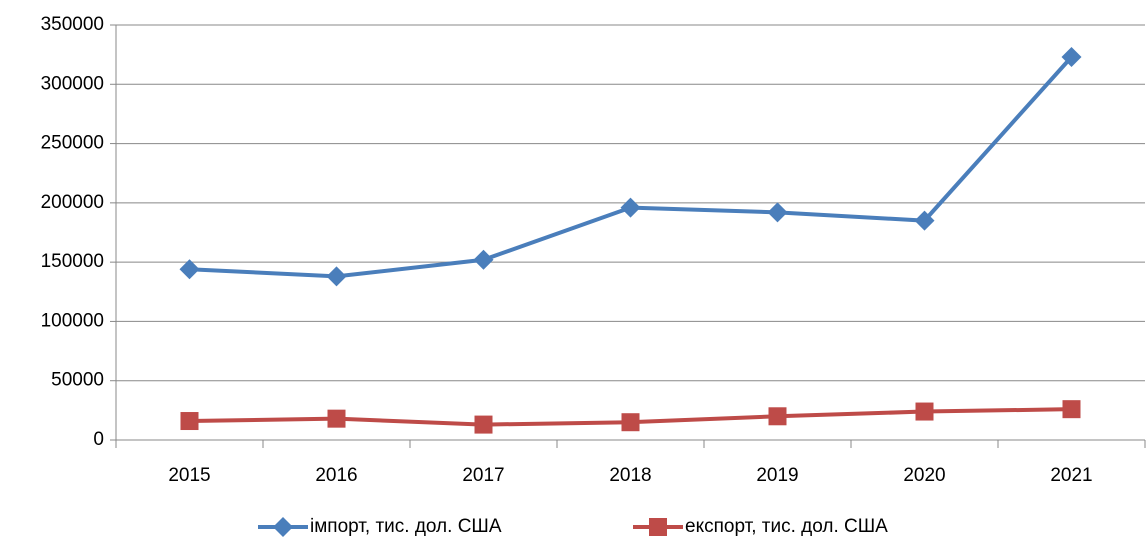 This screenshot has height=542, width=1147. Describe the element at coordinates (77, 380) in the screenshot. I see `y-tick-label: 50000` at that location.